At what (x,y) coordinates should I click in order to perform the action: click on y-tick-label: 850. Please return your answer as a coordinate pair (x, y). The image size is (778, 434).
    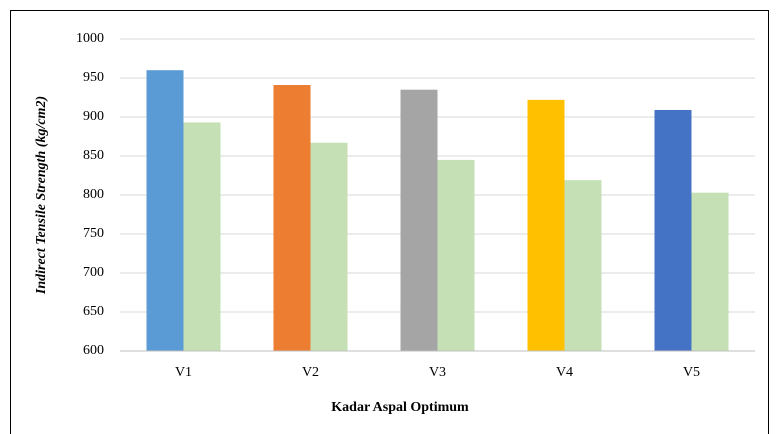
    Looking at the image, I should click on (93, 155).